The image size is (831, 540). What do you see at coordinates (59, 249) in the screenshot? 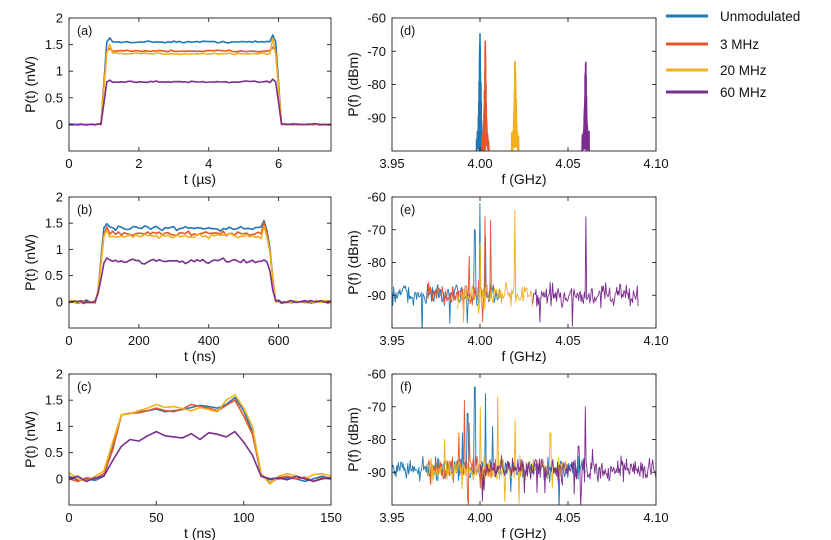
I see `ytick-label-b-2: 1` at bounding box center [59, 249].